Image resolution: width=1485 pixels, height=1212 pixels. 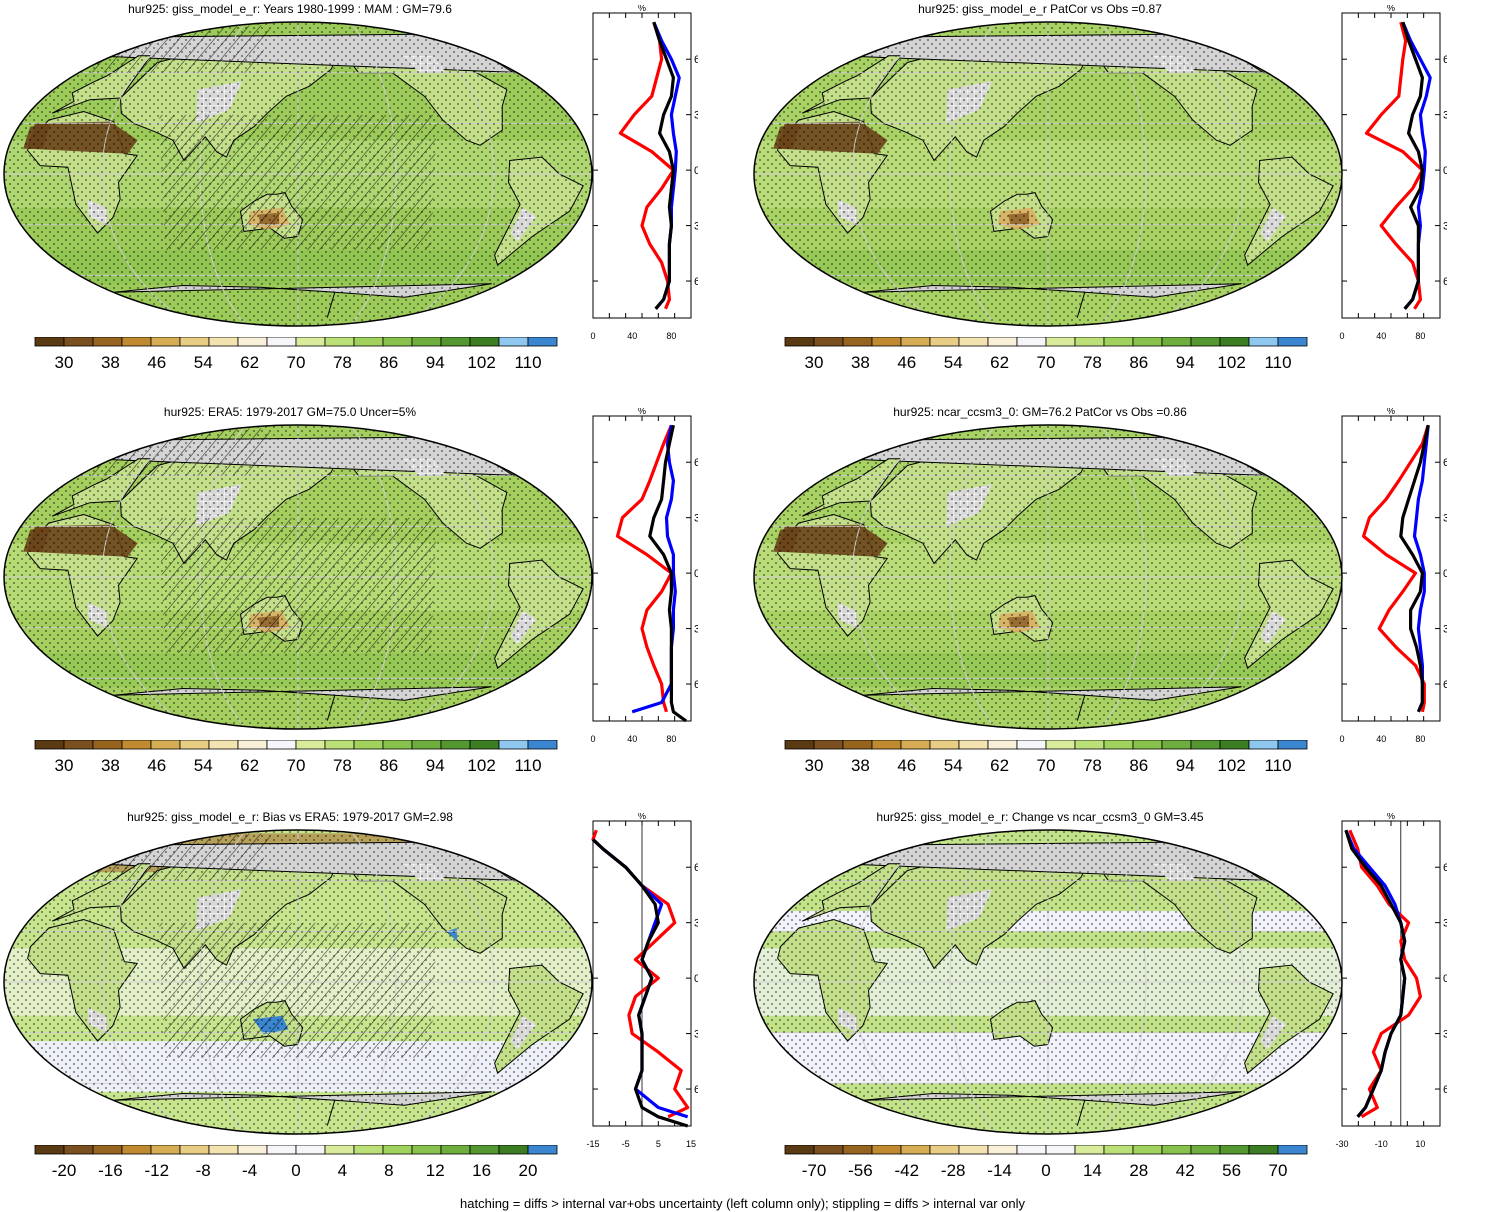 What do you see at coordinates (658, 1144) in the screenshot?
I see `x-tick-label: 5` at bounding box center [658, 1144].